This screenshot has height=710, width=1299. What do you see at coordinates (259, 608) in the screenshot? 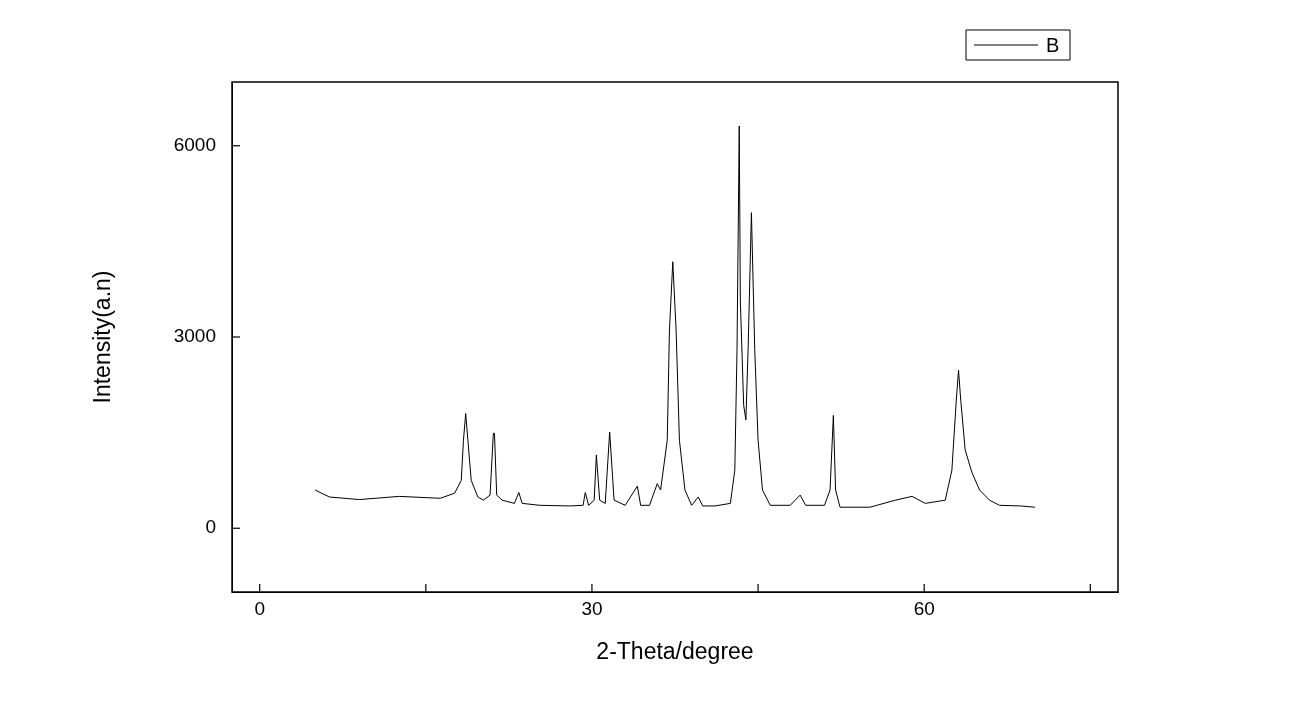
I see `x-tick-label: 0` at bounding box center [259, 608].